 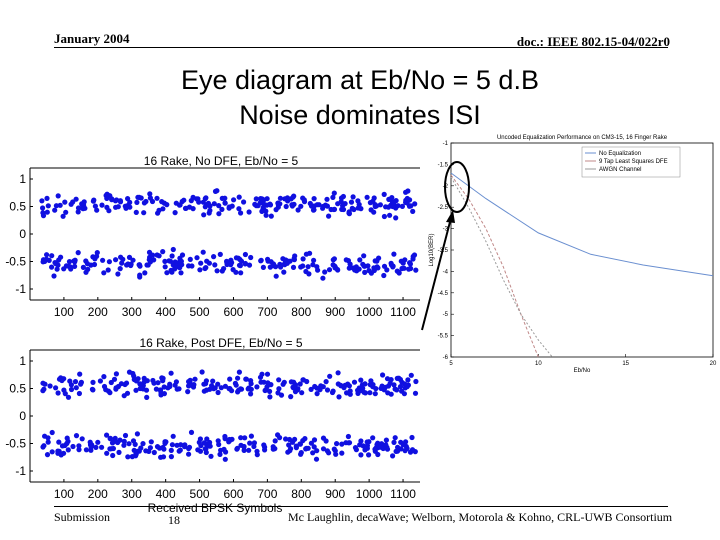 What do you see at coordinates (98, 494) in the screenshot?
I see `x-tick-label: 200` at bounding box center [98, 494].